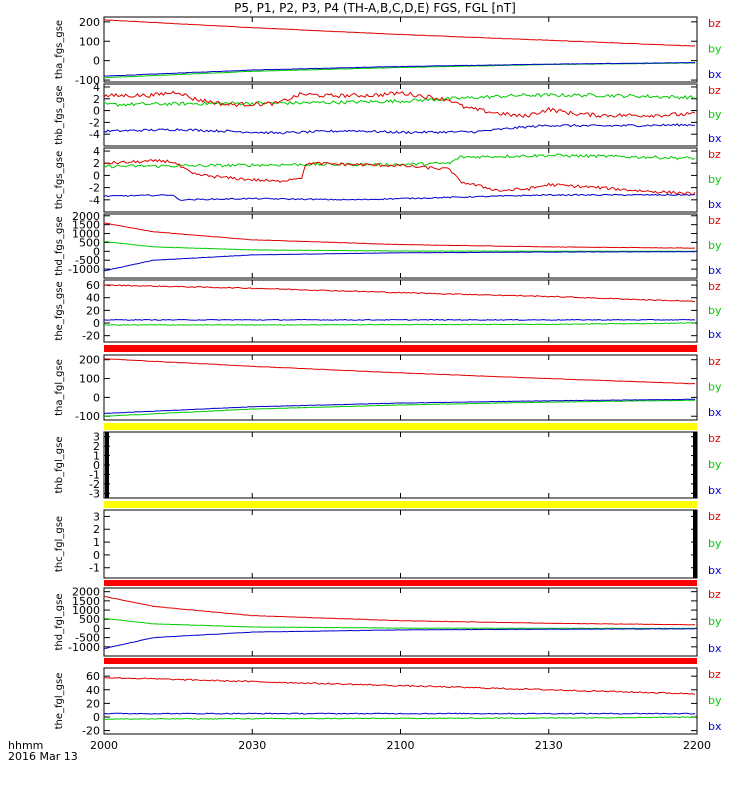  Describe the element at coordinates (93, 298) in the screenshot. I see `y-tick-label: 40` at that location.